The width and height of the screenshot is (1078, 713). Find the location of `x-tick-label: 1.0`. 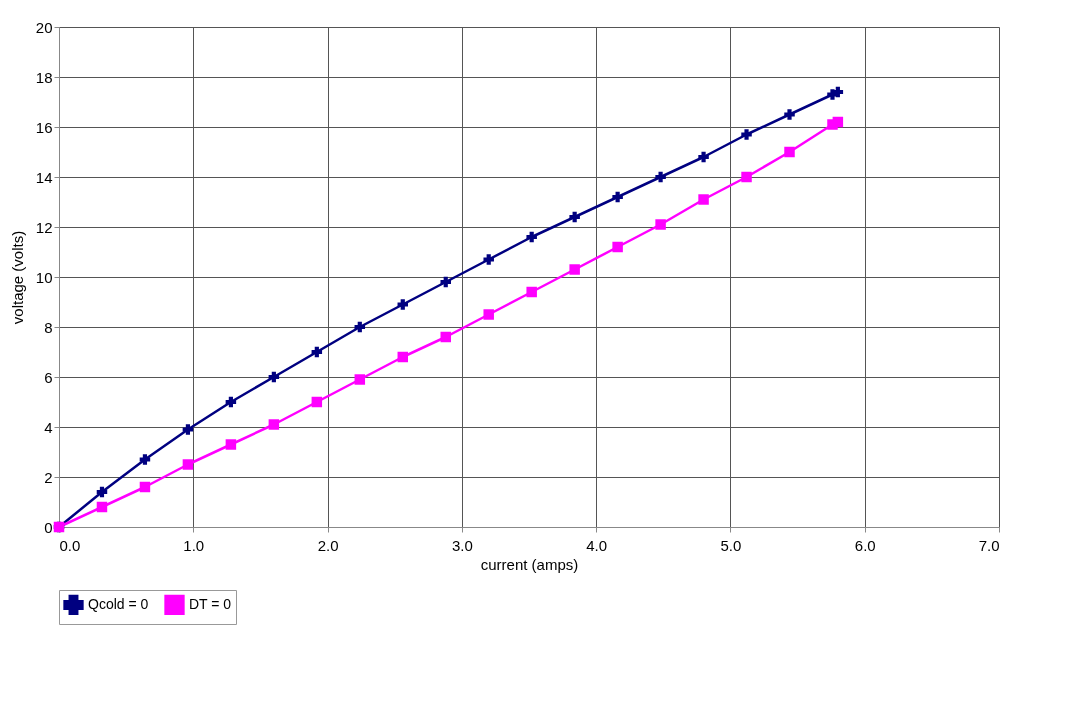

x-tick-label: 1.0 is located at coordinates (194, 545).